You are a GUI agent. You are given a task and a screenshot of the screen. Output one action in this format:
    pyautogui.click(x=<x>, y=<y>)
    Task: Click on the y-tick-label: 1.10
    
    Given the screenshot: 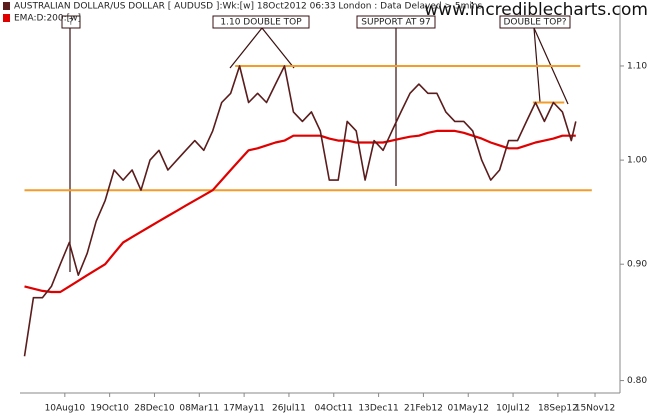 What is the action you would take?
    pyautogui.click(x=637, y=66)
    